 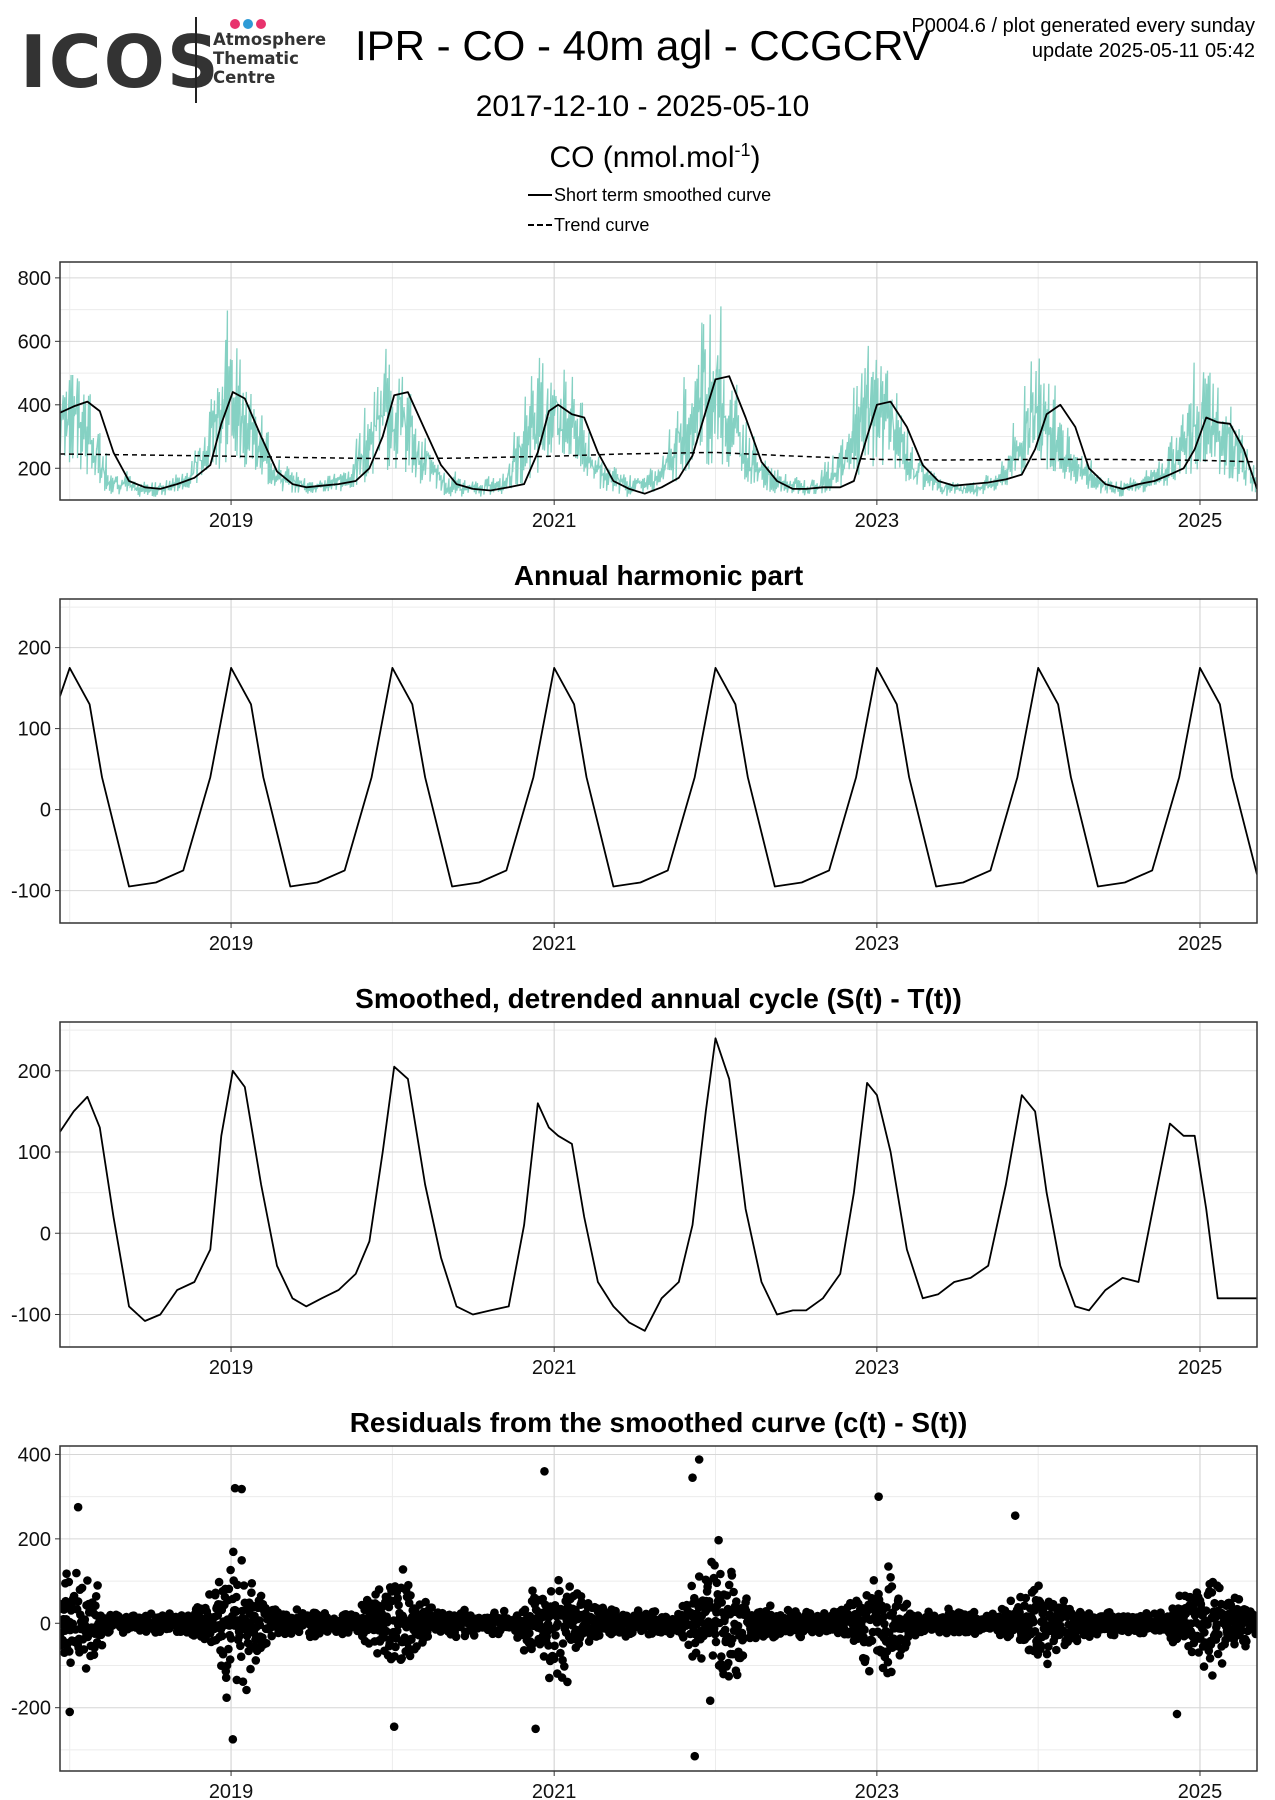 What do you see at coordinates (34, 1072) in the screenshot?
I see `y-tick-label: 200` at bounding box center [34, 1072].